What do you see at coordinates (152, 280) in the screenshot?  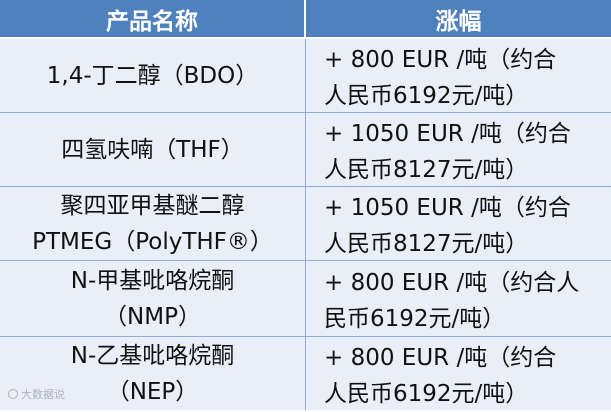 I see `product-name-line1: N-甲基吡咯烷酮` at bounding box center [152, 280].